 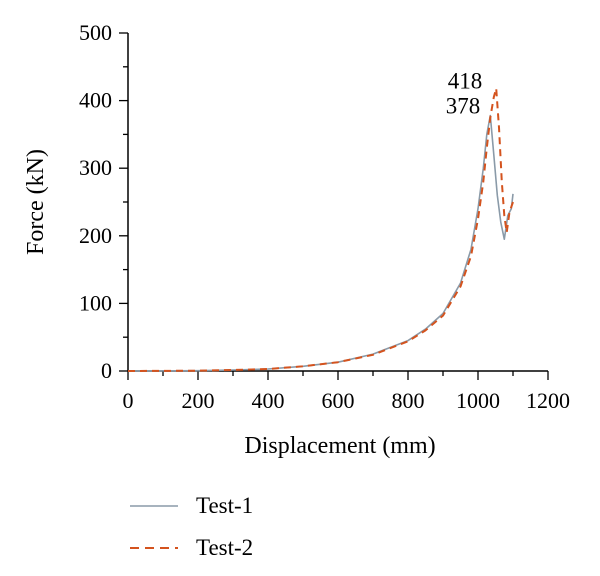 I want to click on peak-label-418: 418, so click(x=465, y=80).